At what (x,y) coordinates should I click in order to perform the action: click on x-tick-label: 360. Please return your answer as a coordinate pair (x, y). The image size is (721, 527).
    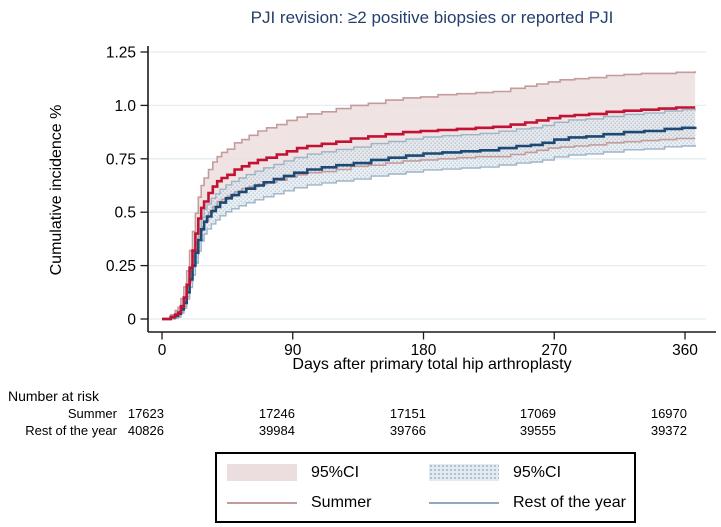
    Looking at the image, I should click on (685, 350).